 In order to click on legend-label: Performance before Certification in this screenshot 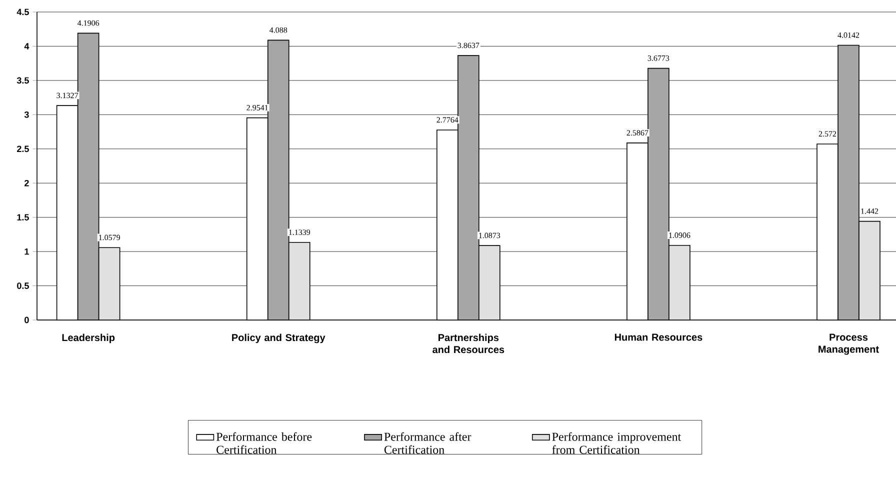, I will do `click(264, 443)`.